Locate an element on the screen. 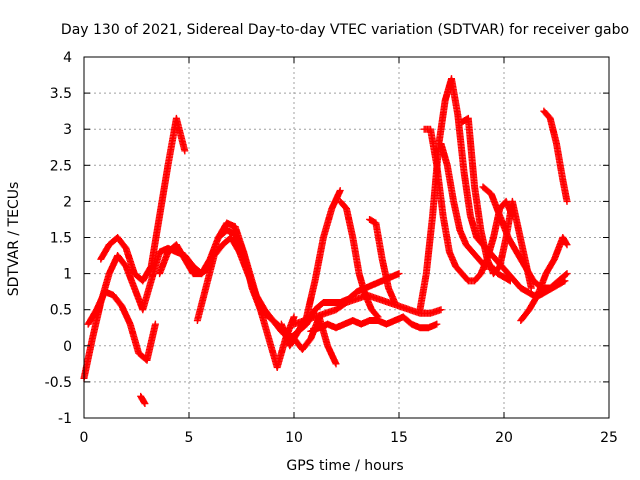 Image resolution: width=640 pixels, height=480 pixels. y-tick-label: 4 is located at coordinates (67, 58).